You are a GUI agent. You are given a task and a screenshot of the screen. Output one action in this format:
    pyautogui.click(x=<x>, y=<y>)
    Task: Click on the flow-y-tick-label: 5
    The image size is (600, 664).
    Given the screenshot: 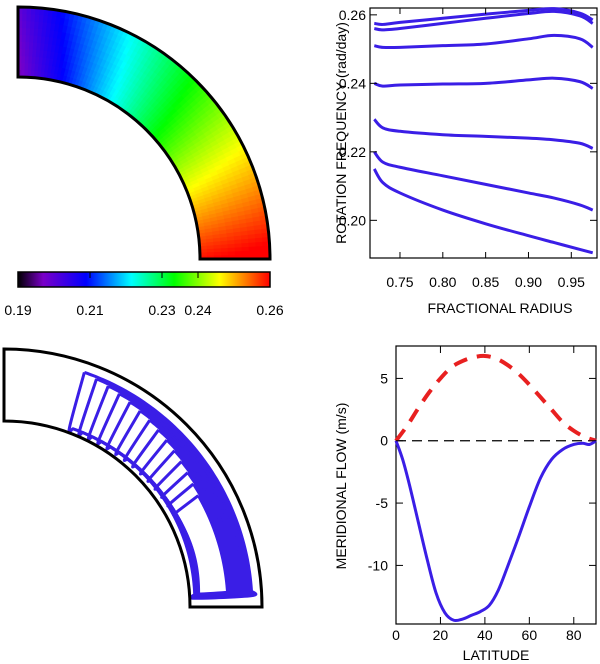 What is the action you would take?
    pyautogui.click(x=384, y=378)
    